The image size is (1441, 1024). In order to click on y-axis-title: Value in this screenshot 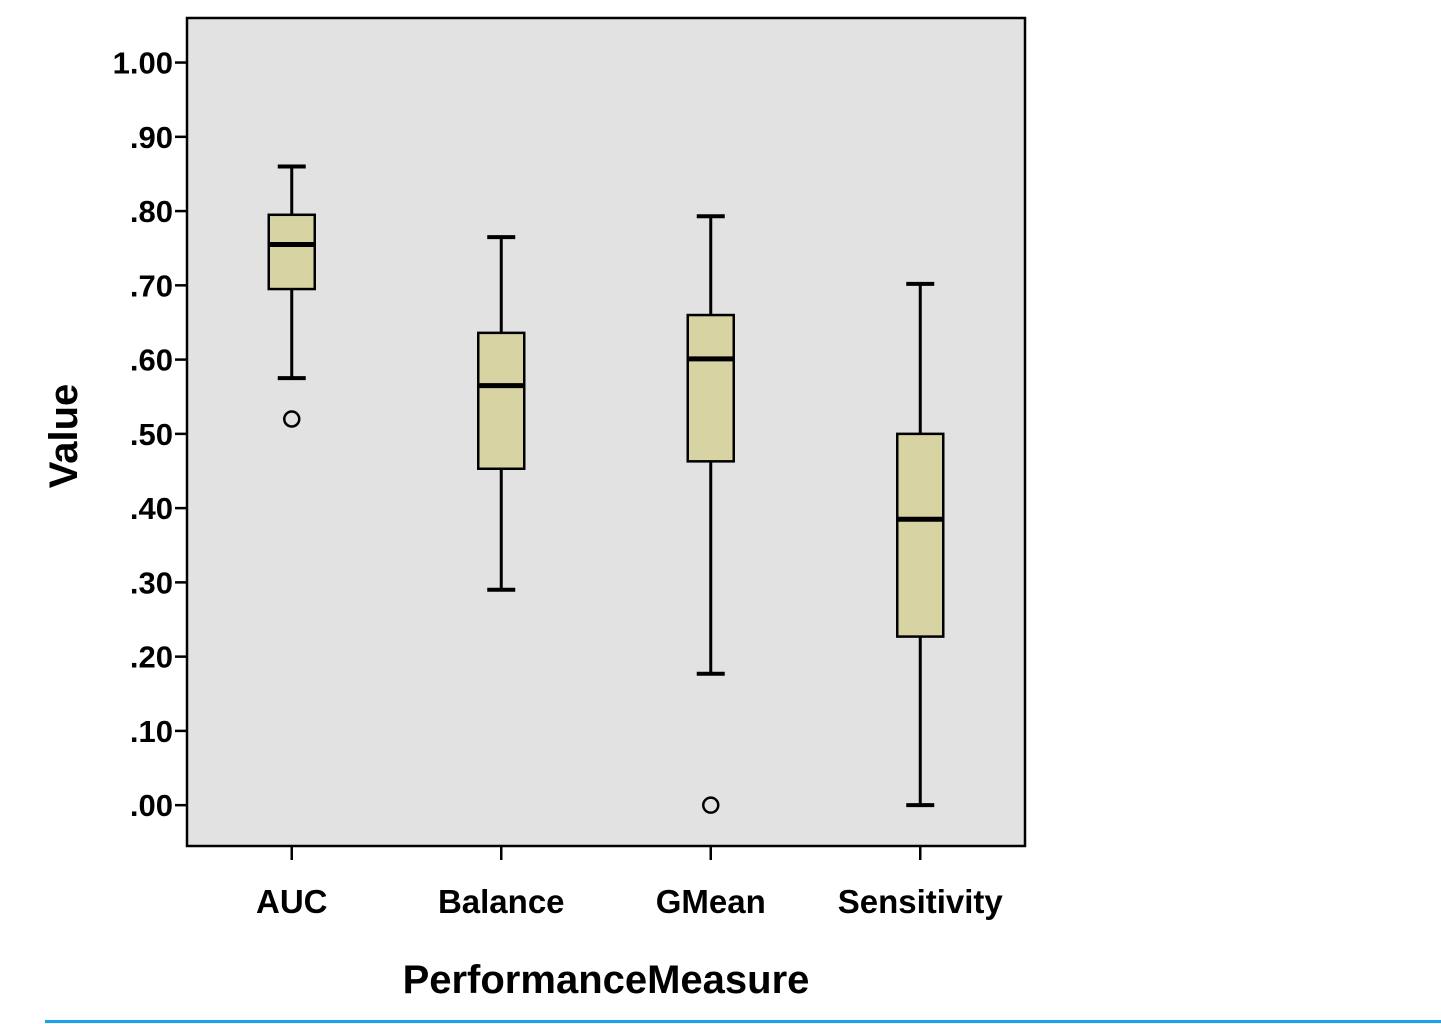, I will do `click(64, 436)`.